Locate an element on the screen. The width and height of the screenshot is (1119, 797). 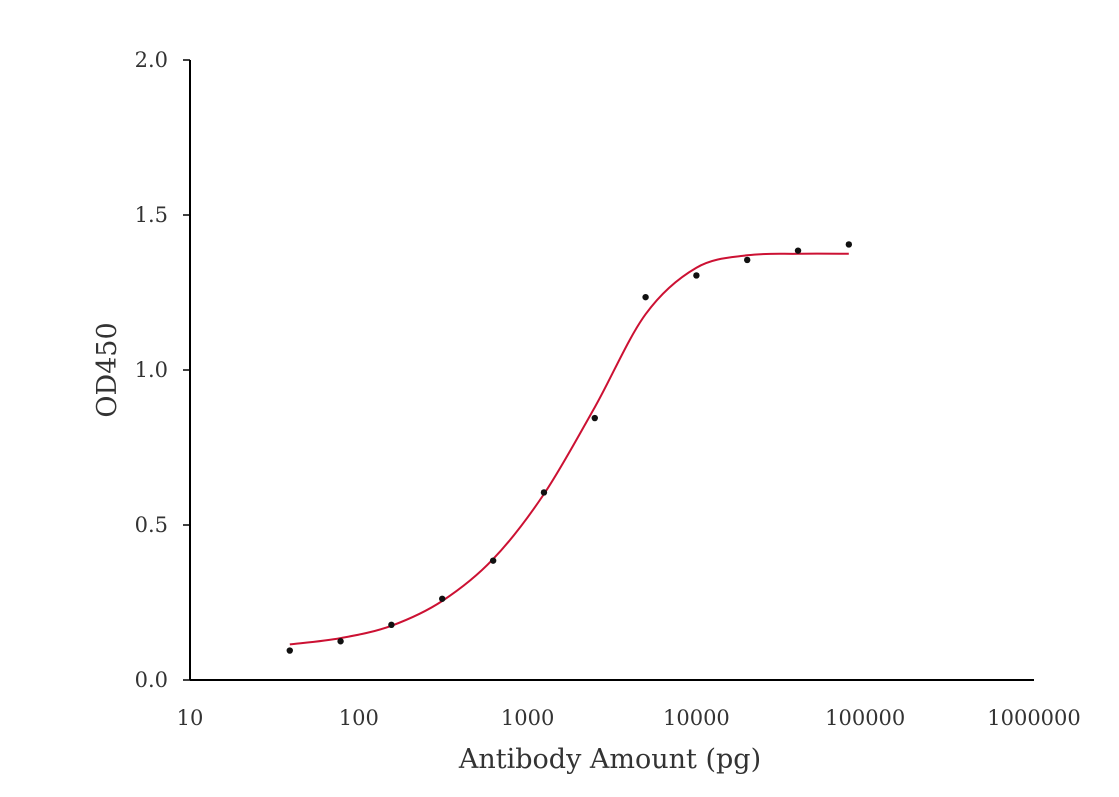
x-tick-label: 10 is located at coordinates (190, 718).